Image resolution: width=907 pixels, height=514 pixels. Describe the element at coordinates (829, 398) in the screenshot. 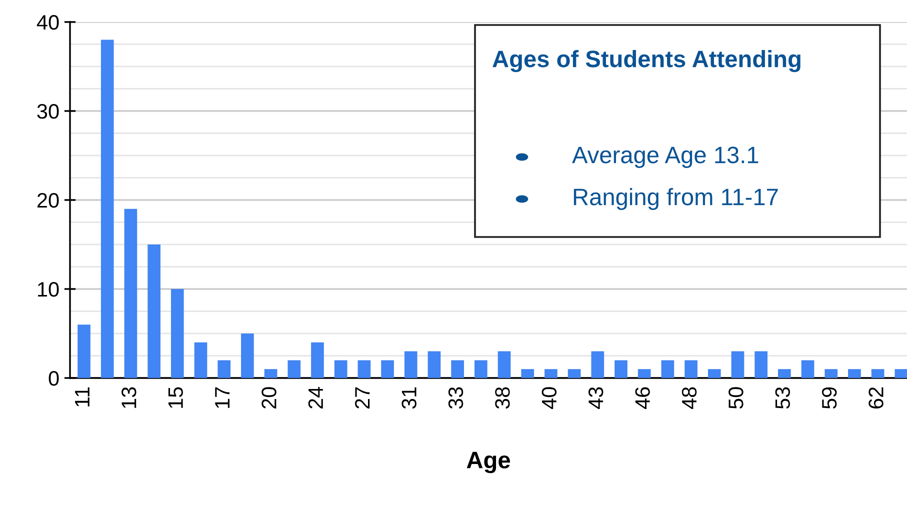

I see `x-tick-label: 59` at that location.